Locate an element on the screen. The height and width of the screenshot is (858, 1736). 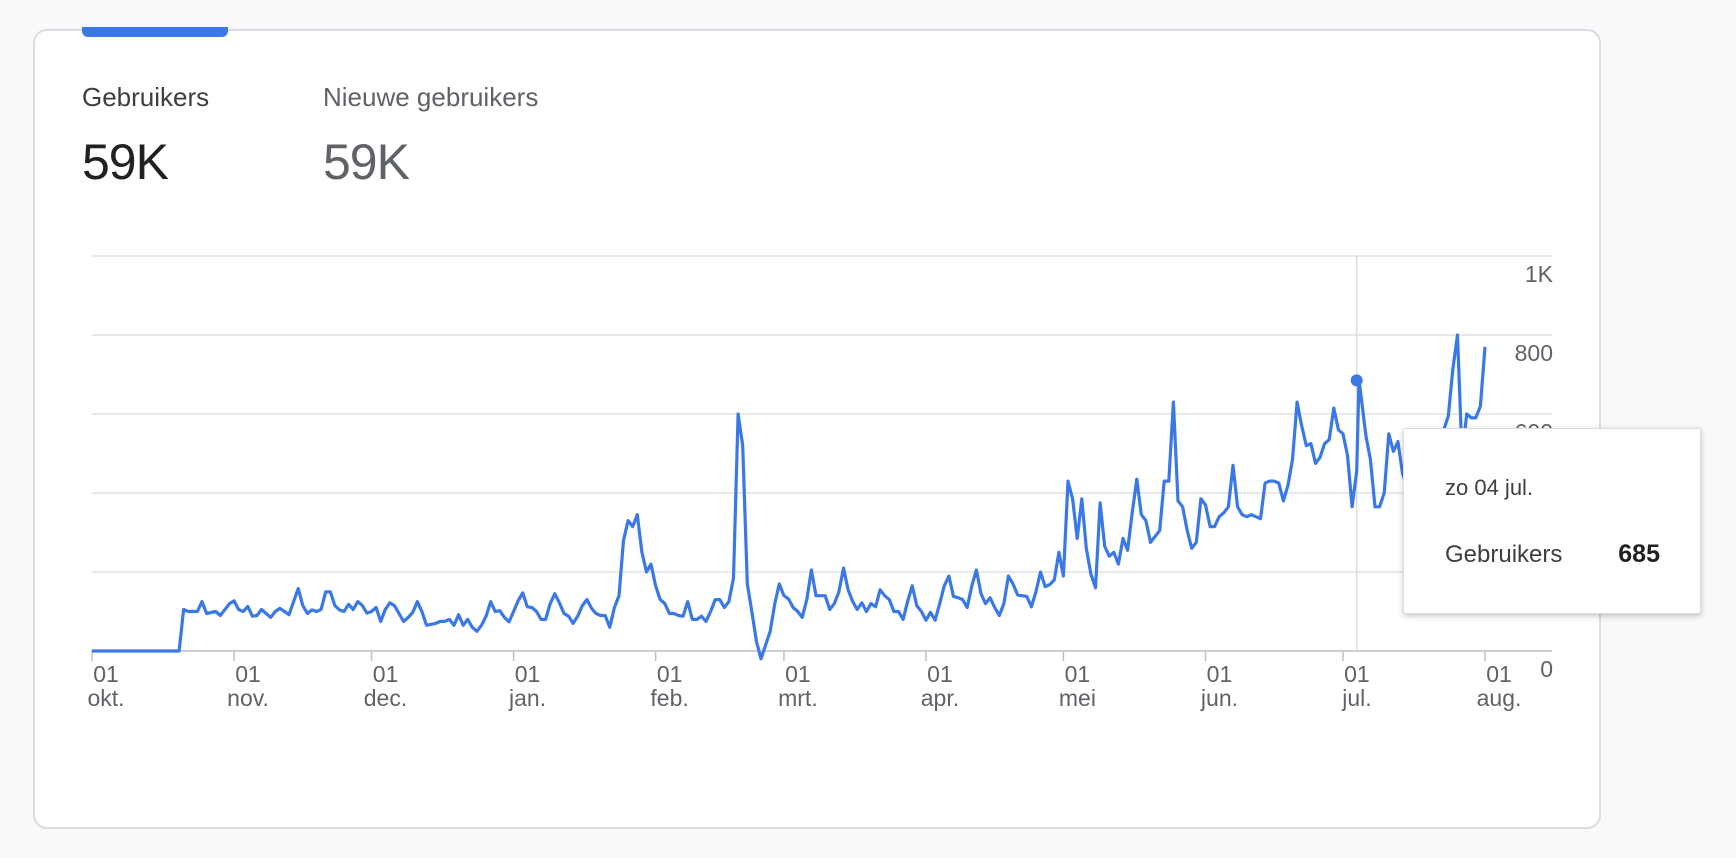
y-tick-label: 0 is located at coordinates (1546, 669).